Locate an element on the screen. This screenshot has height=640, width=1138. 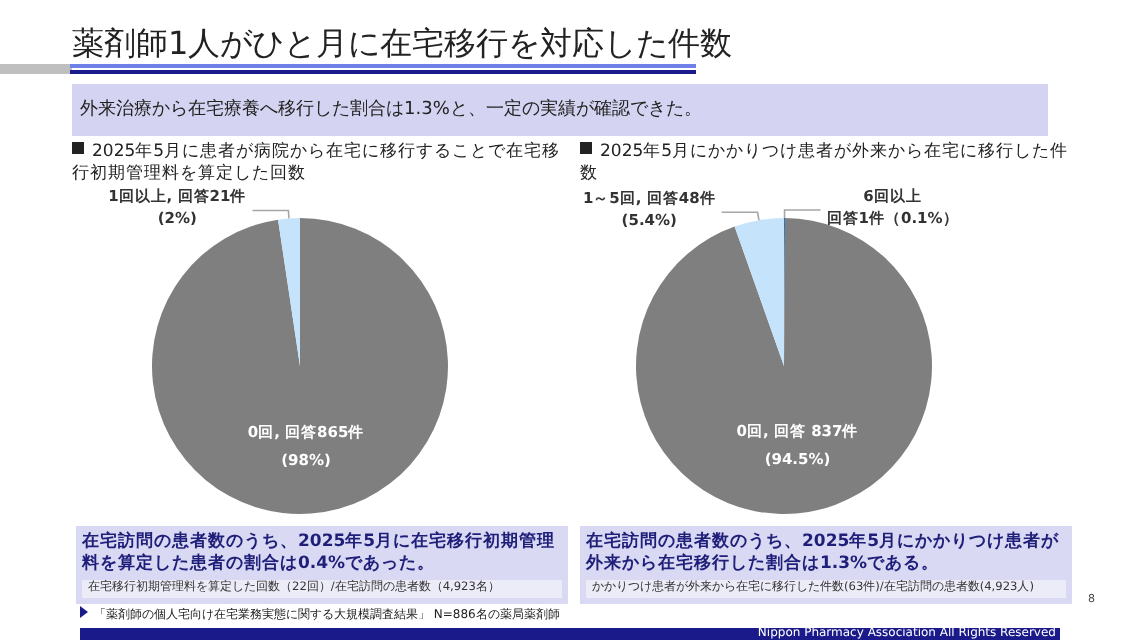
chart-title: 2025年5月にかかりつけ患者が外来から在宅に移行した件数 is located at coordinates (824, 163).